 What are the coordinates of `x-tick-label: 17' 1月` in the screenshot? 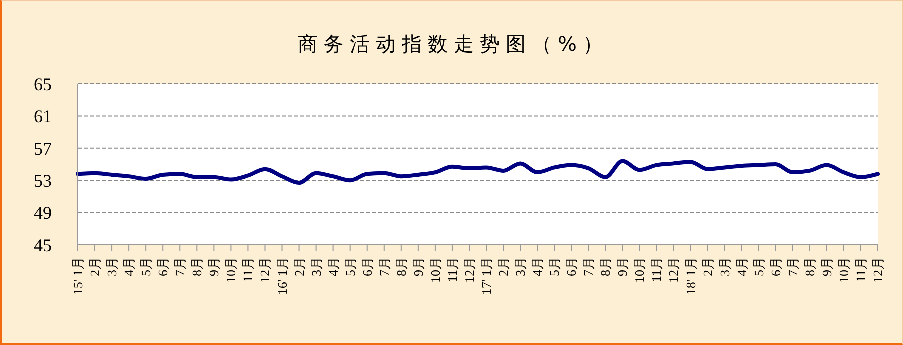 It's located at (486, 276).